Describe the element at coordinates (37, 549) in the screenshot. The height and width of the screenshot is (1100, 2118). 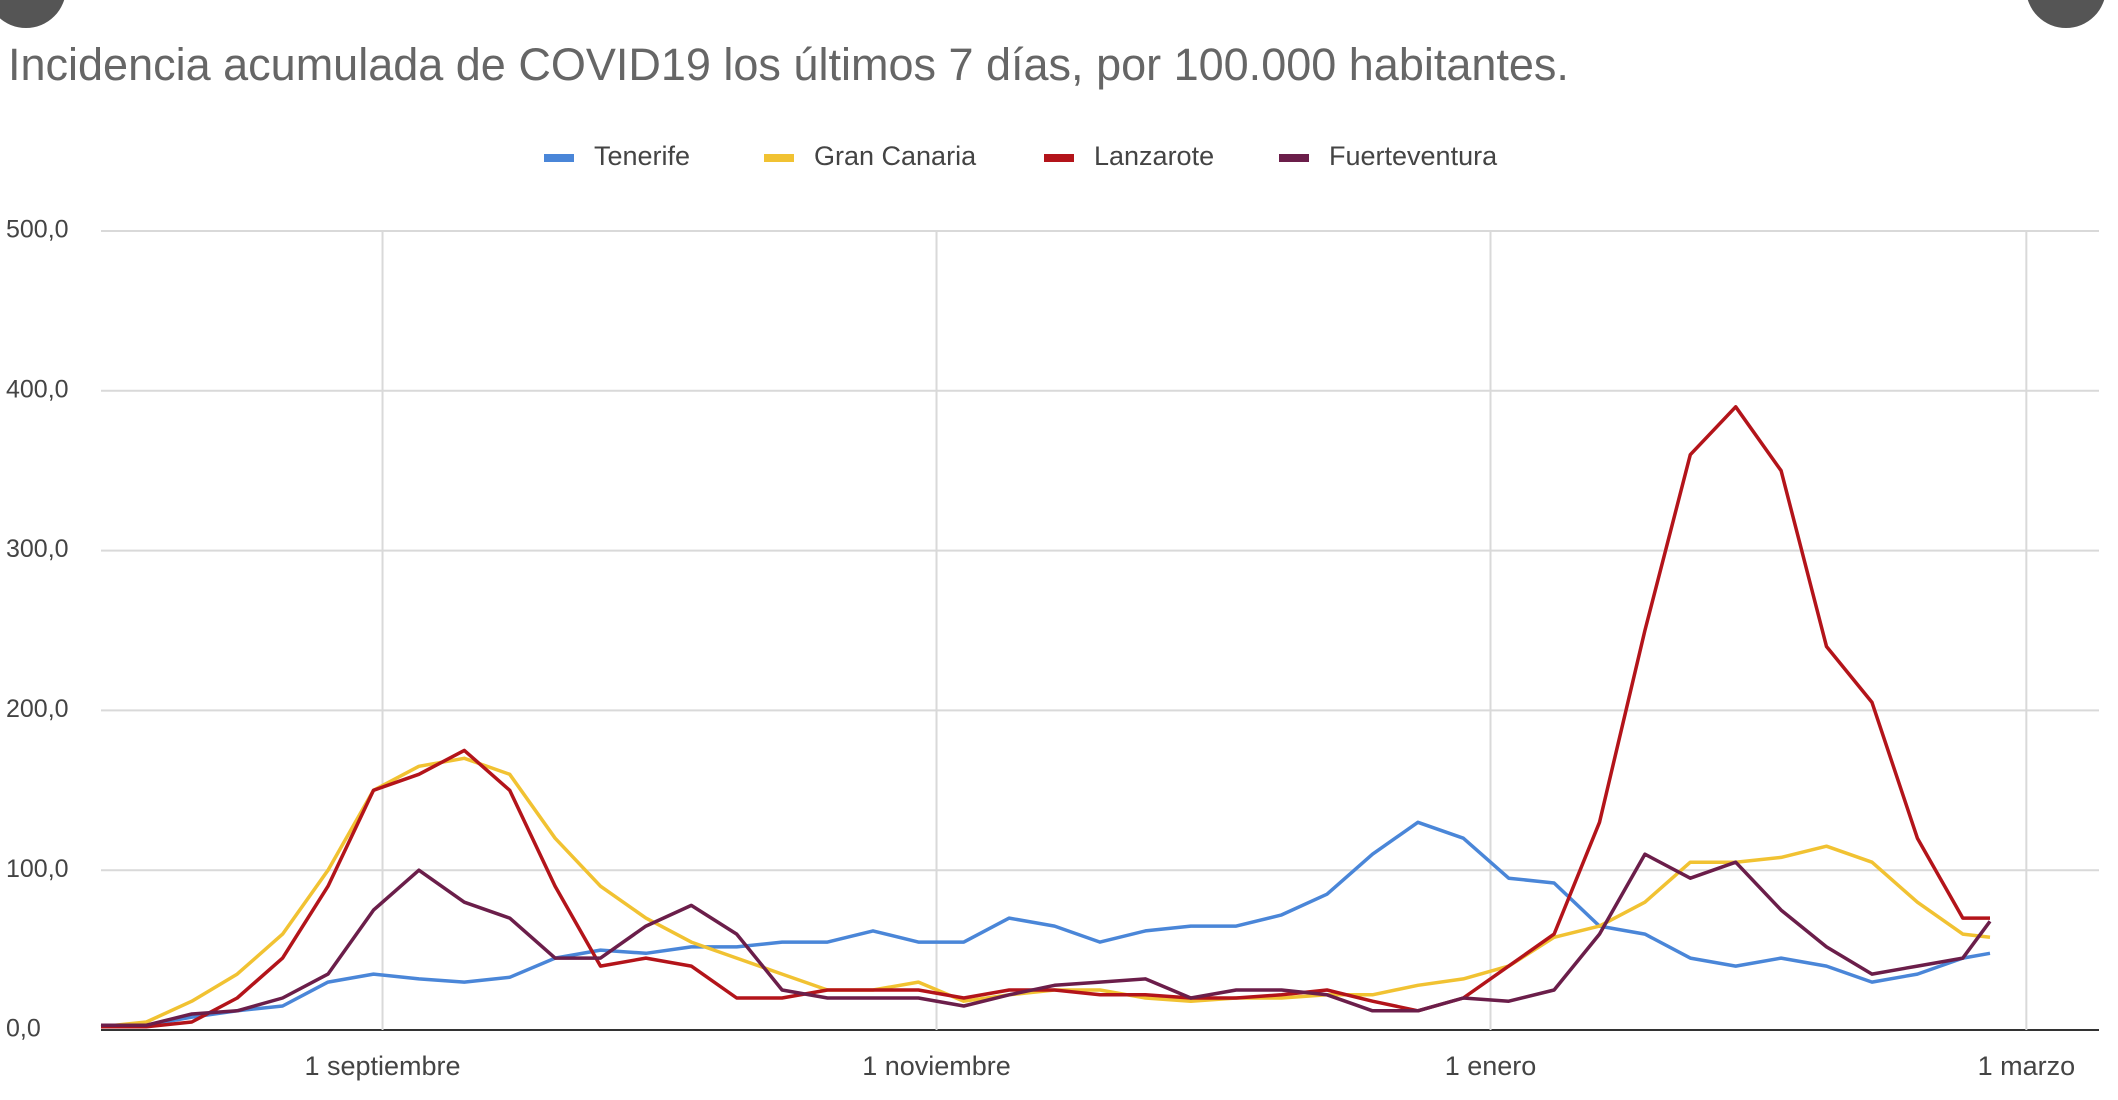
I see `y-tick-label: 300,0` at that location.